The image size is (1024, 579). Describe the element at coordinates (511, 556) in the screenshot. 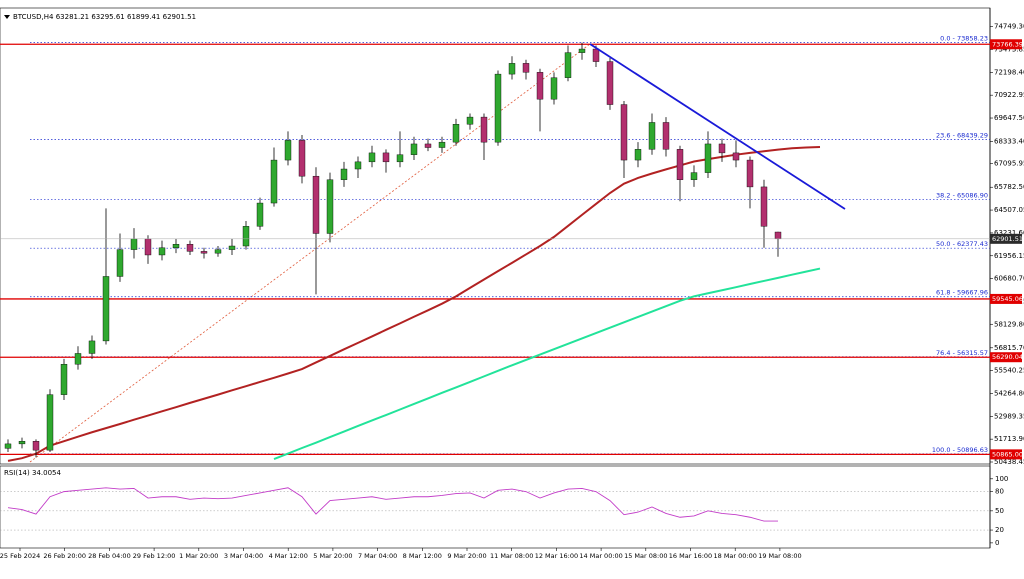

I see `x-tick-label: 11 Mar 08:00` at that location.